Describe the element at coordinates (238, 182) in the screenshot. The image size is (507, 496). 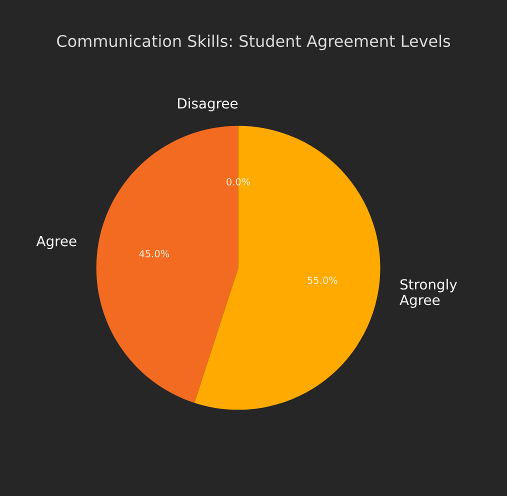
I see `text: 0.0%` at that location.